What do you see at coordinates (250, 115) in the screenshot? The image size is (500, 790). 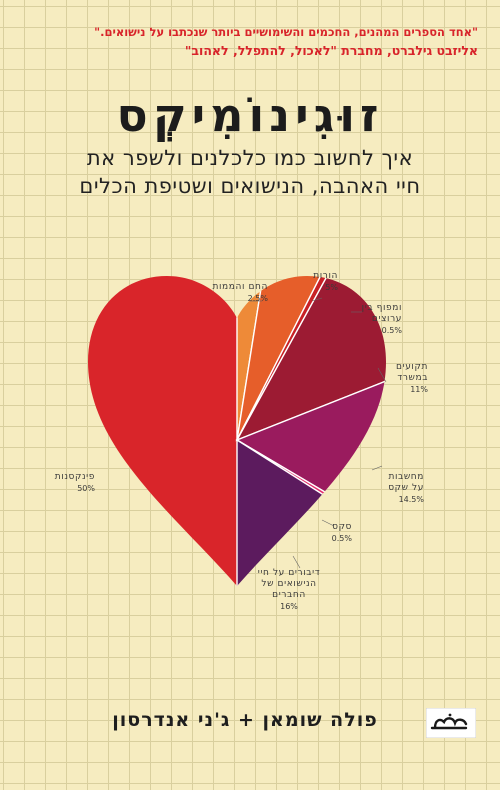 I see `book-title: זוּגִינוֹמִיקְס` at bounding box center [250, 115].